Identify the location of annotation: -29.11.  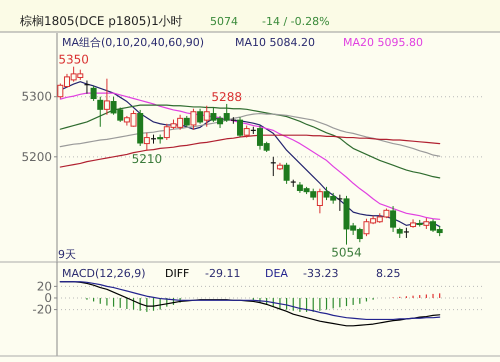
(222, 273).